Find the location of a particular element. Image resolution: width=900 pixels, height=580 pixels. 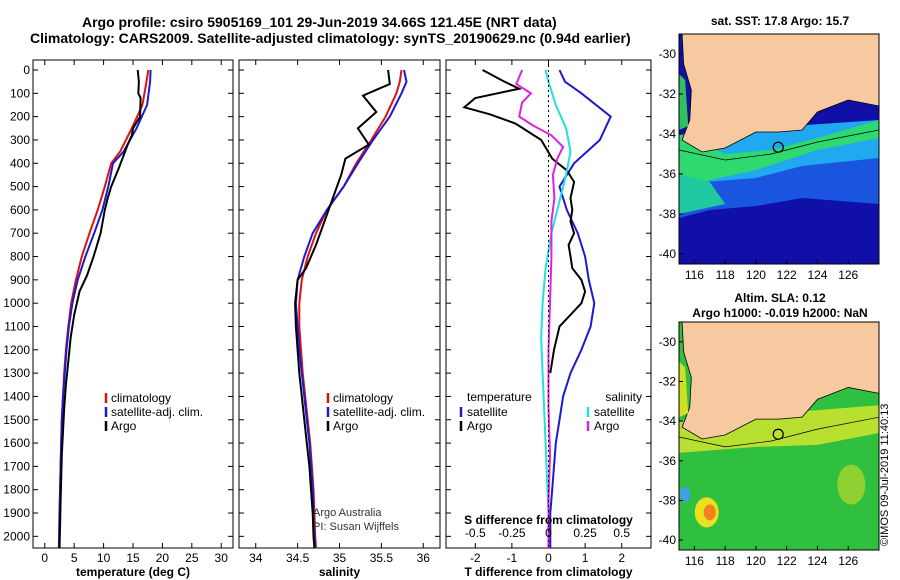

sla-orange-patch is located at coordinates (709, 512).